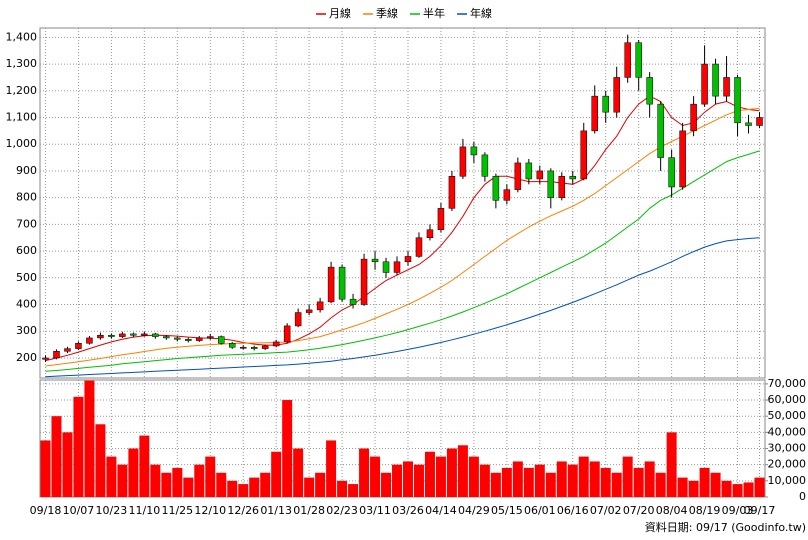 This screenshot has height=540, width=808. I want to click on footnote: 資料日期: 09/17 (Goodinfo.tw), so click(725, 527).